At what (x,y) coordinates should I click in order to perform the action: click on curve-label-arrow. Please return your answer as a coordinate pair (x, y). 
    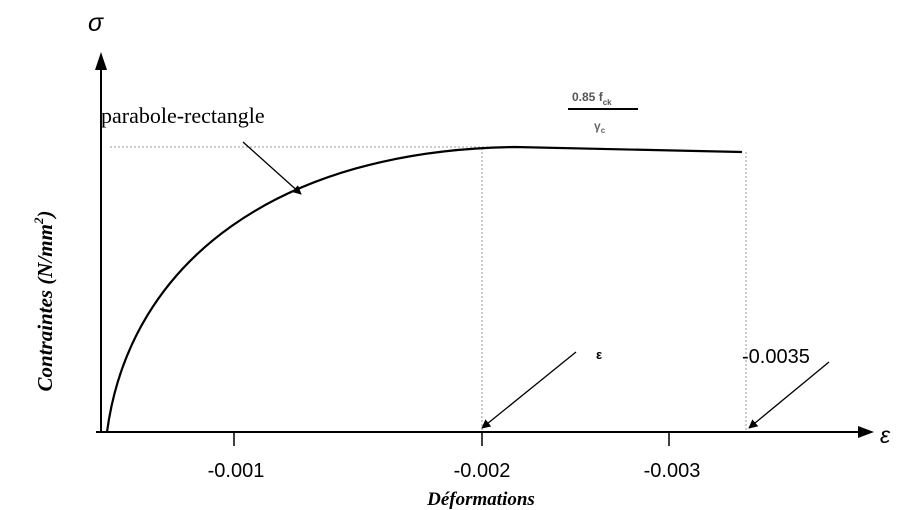
    Looking at the image, I should click on (272, 168).